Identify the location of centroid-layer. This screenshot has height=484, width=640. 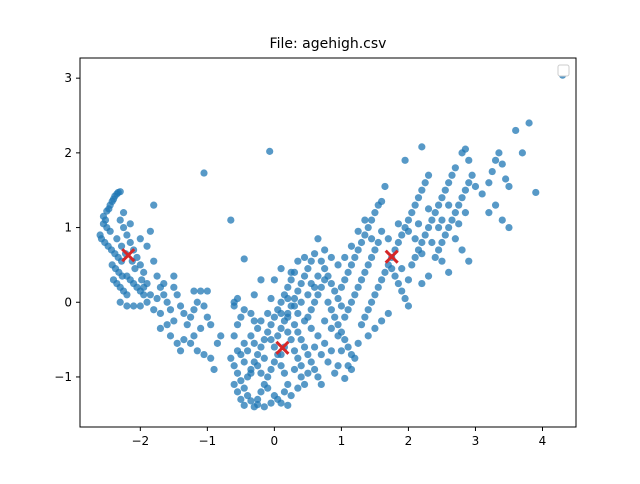
(260, 301).